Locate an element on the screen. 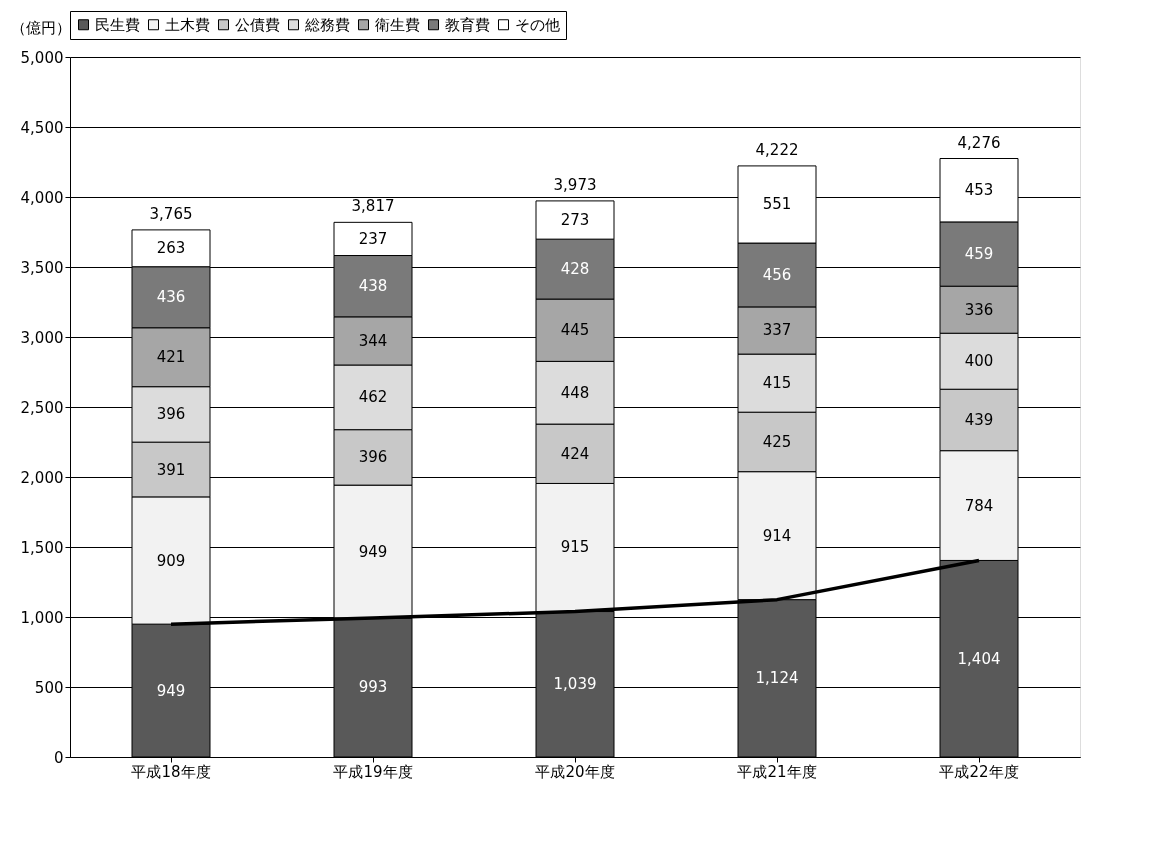 The height and width of the screenshot is (863, 1160). data-label: 391 is located at coordinates (171, 469).